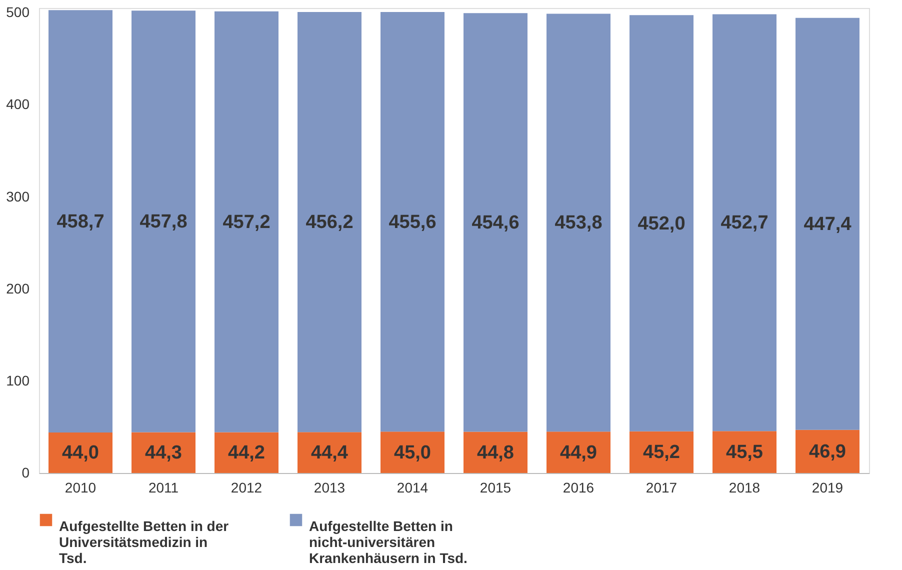 This screenshot has height=570, width=902. Describe the element at coordinates (18, 104) in the screenshot. I see `y-tick-label: 400` at that location.